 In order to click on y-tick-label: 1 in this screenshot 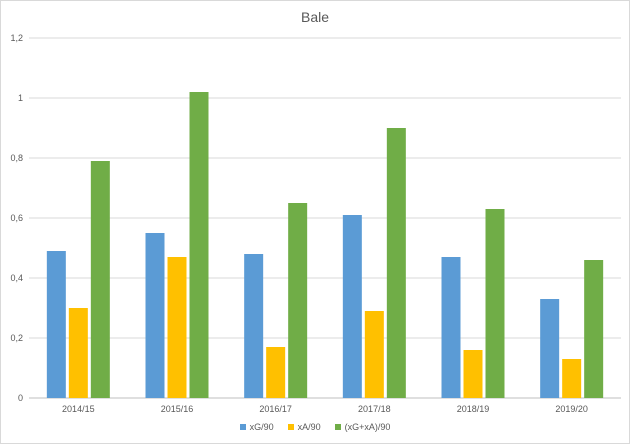, I will do `click(20, 98)`.